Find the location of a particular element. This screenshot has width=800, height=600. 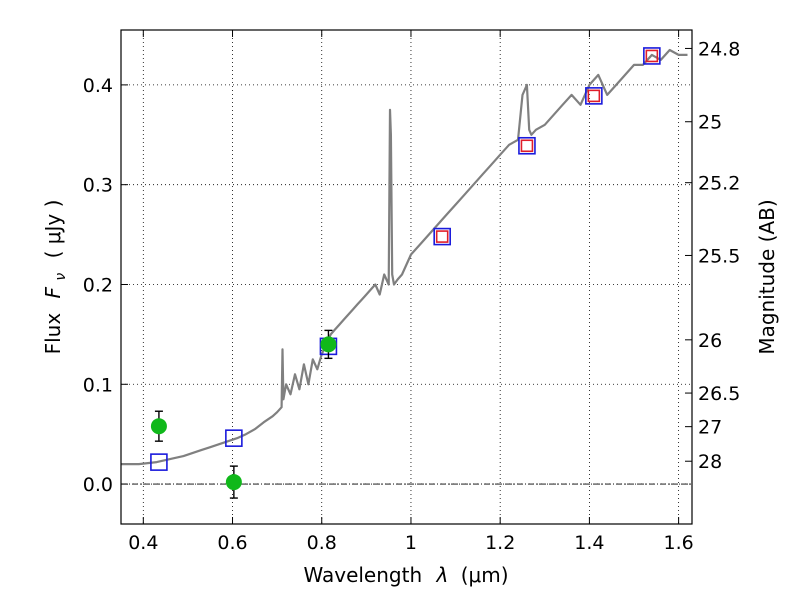

y-tick-label: 0.0 is located at coordinates (98, 485).